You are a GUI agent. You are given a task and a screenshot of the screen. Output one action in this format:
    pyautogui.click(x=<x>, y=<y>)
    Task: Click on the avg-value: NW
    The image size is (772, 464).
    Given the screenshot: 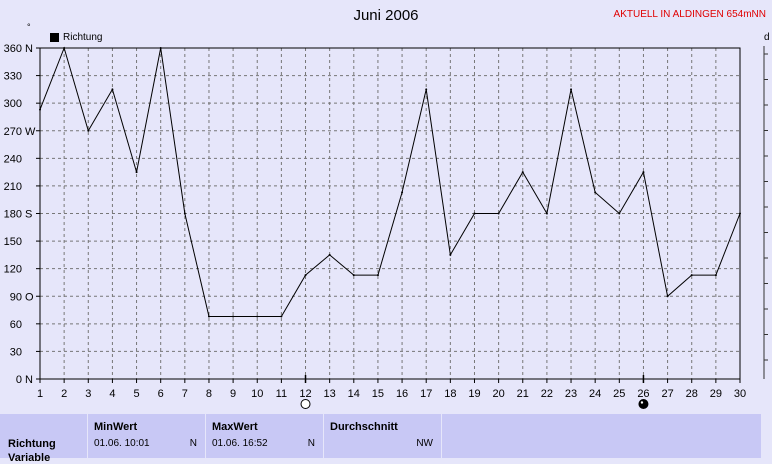 What is the action you would take?
    pyautogui.click(x=424, y=443)
    